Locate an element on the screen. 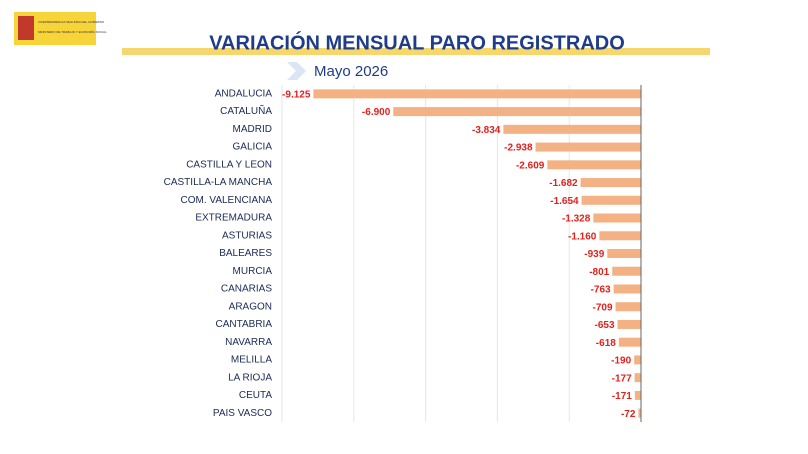 The width and height of the screenshot is (808, 454). y-tick-label: MADRID is located at coordinates (252, 129).